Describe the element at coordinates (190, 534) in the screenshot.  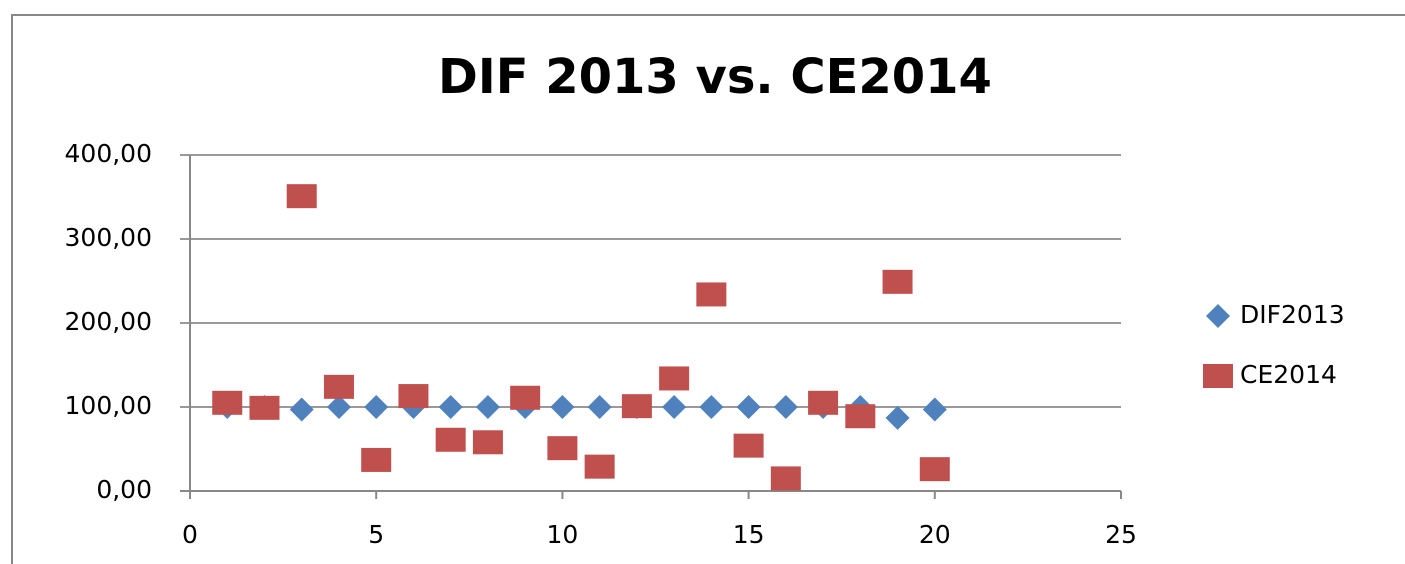
I see `x-tick-label: 0` at that location.